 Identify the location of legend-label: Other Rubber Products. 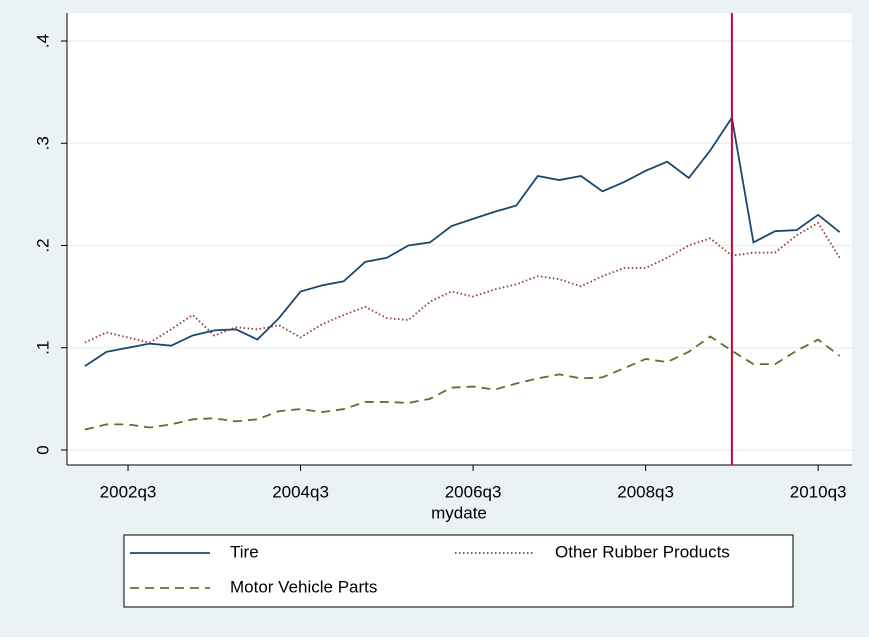
(642, 551).